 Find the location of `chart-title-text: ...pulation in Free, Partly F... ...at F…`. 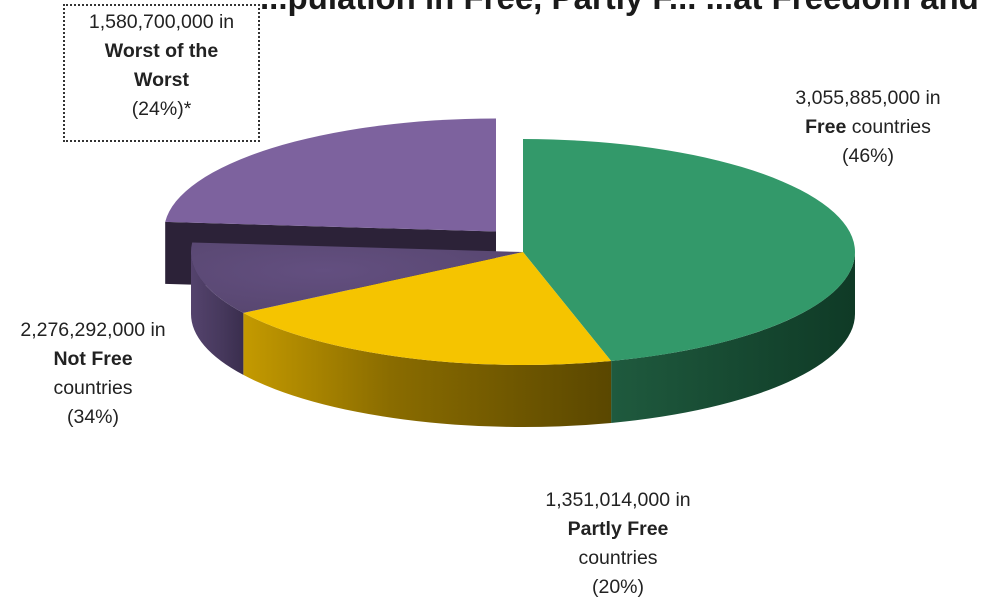

chart-title-text: ...pulation in Free, Partly F... ...at F… is located at coordinates (623, 8).